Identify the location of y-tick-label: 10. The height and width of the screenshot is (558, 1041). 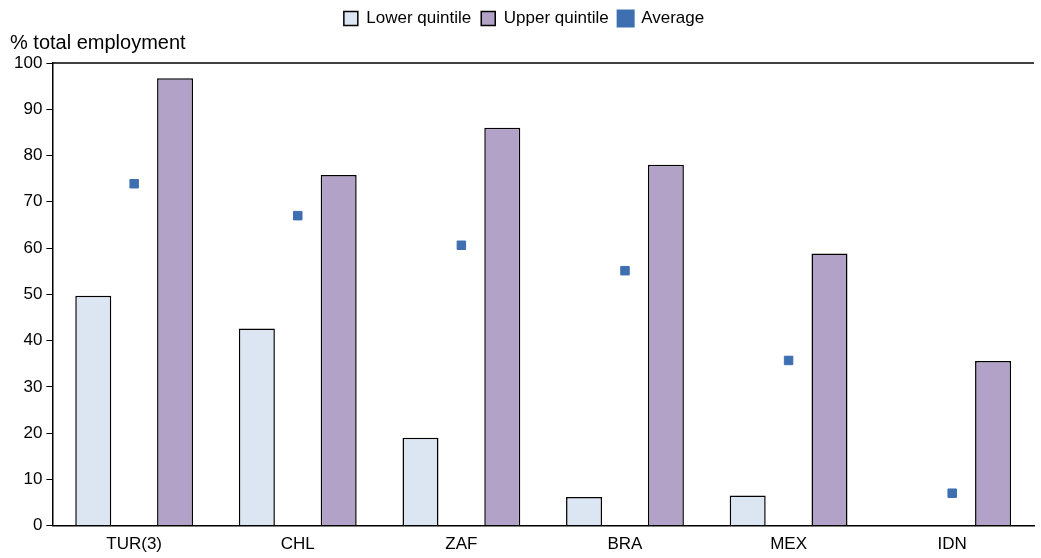
(33, 479).